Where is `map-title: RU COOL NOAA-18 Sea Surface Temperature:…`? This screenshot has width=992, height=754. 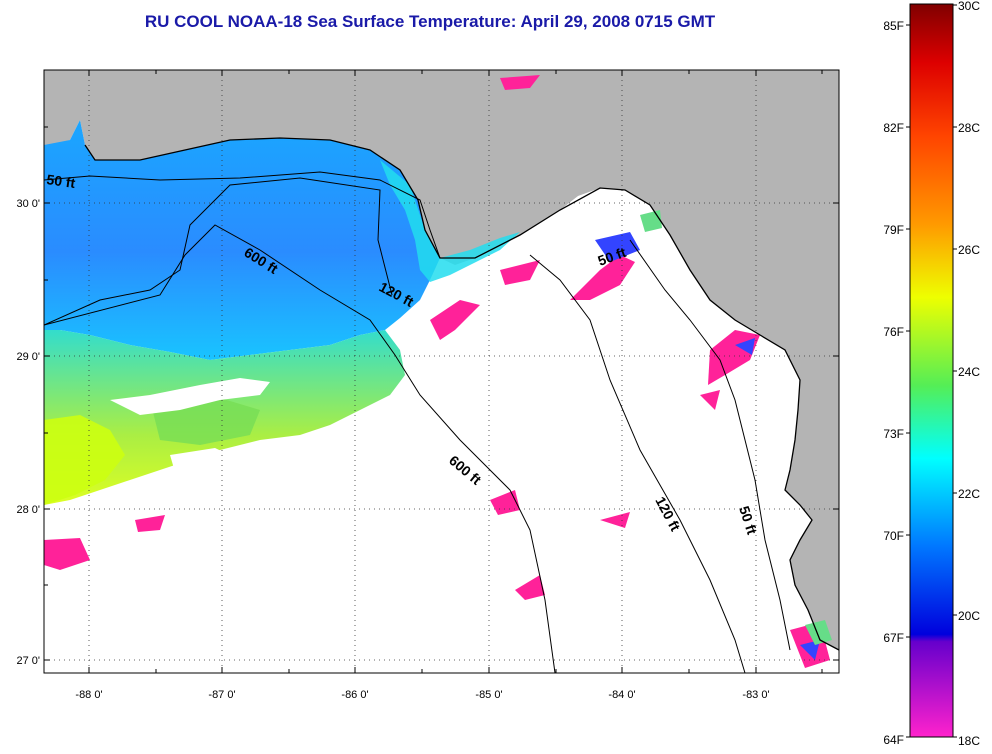 map-title: RU COOL NOAA-18 Sea Surface Temperature:… is located at coordinates (430, 21).